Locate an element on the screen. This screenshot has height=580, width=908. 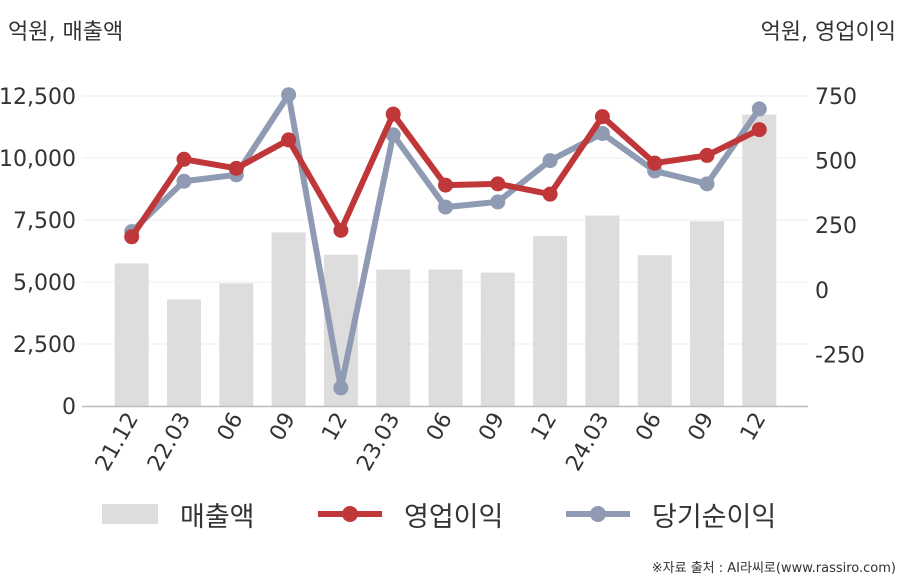
legend-label-revenue: 매출액 is located at coordinates (217, 517).